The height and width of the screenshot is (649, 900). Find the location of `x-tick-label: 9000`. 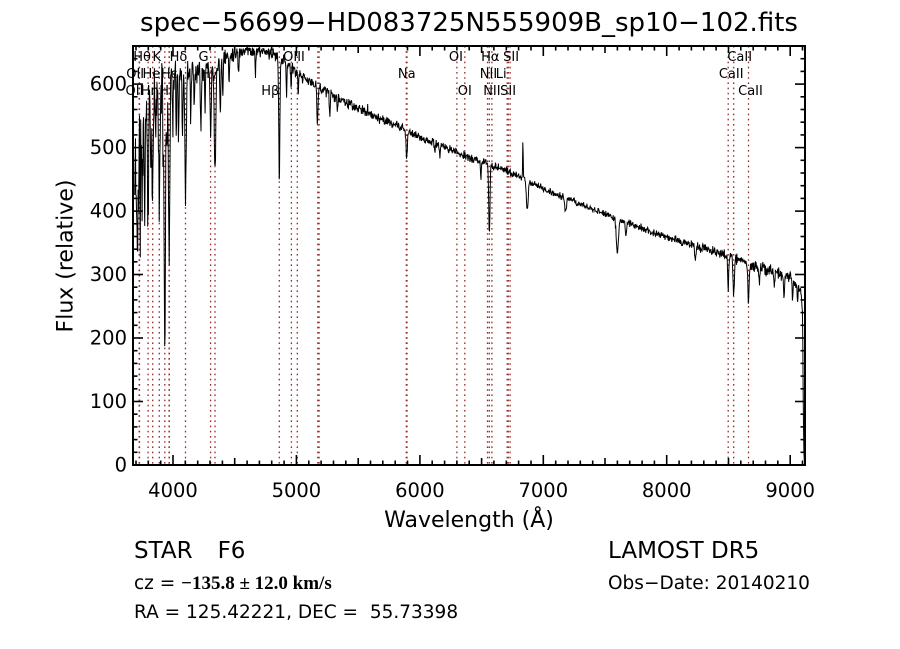

x-tick-label: 9000 is located at coordinates (790, 490).